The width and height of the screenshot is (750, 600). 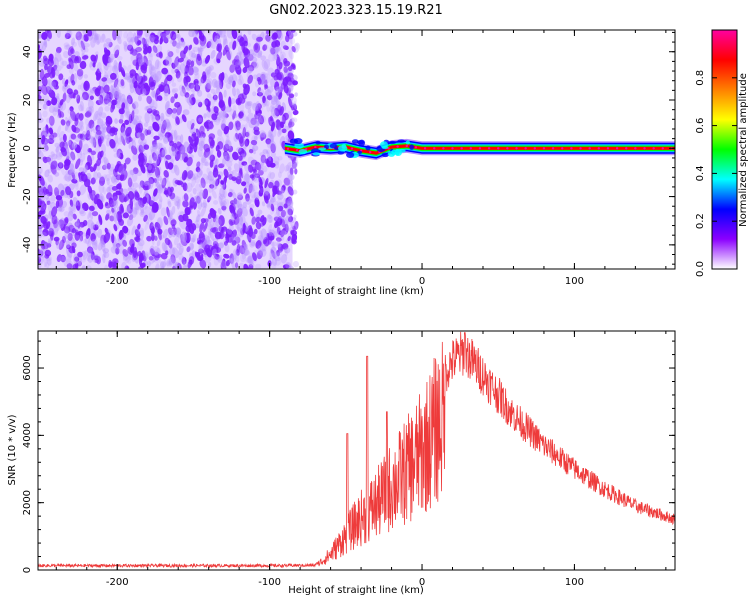 I want to click on snr-ytick-label: 4000, so click(x=27, y=435).